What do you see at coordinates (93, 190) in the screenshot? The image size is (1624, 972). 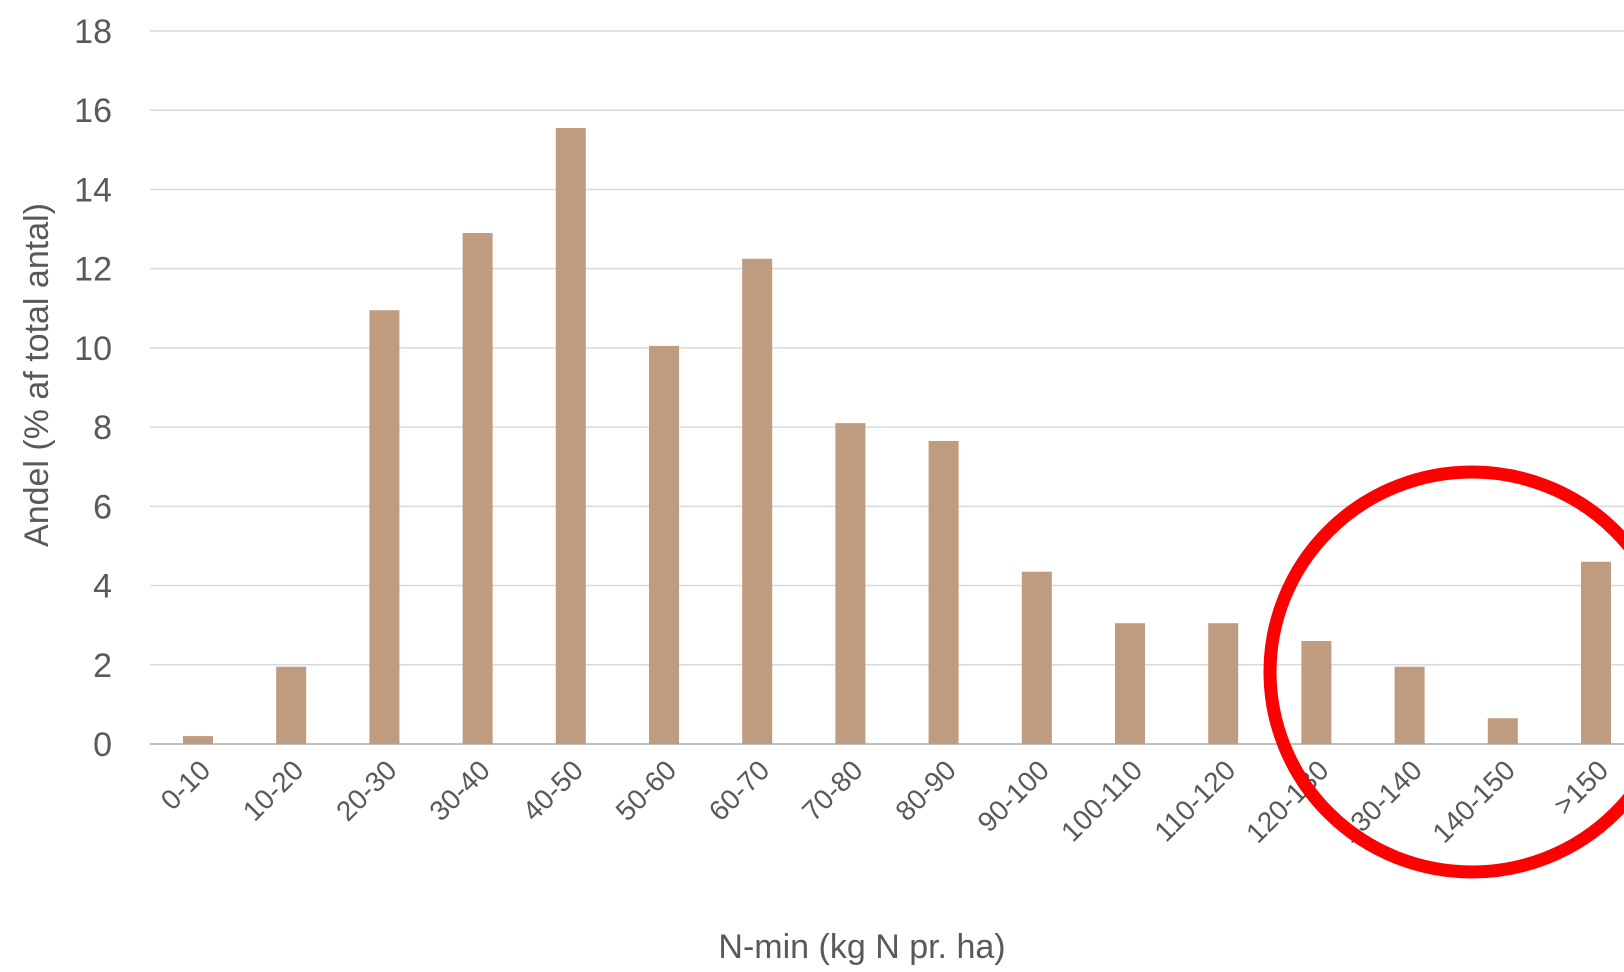 I see `y-tick-label: 14` at bounding box center [93, 190].